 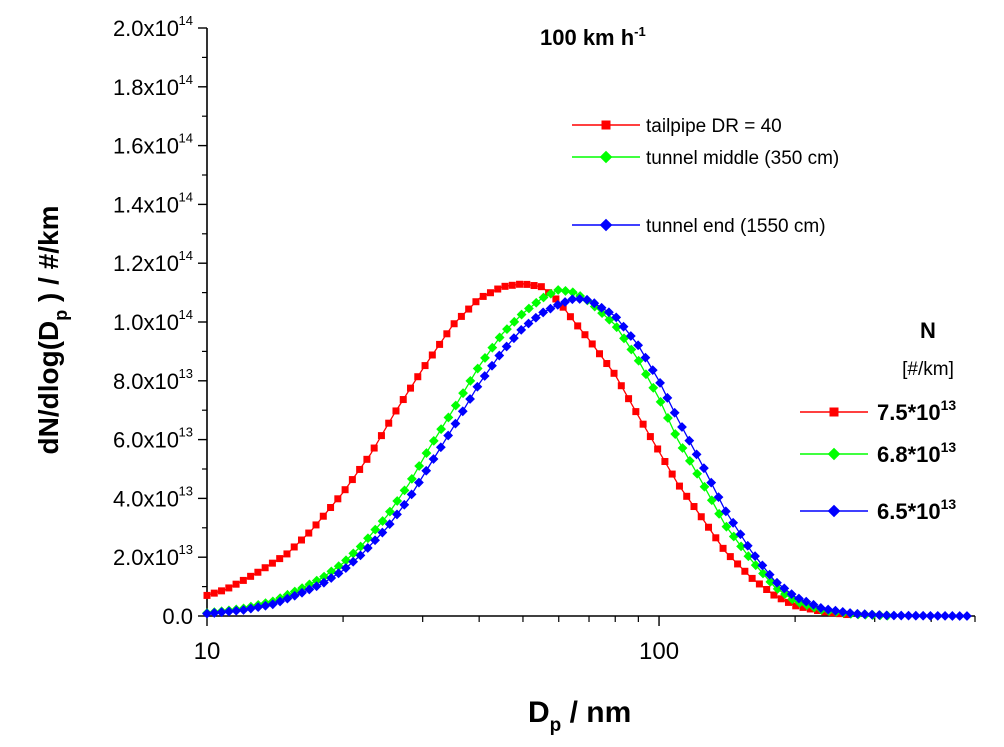 I want to click on y-tick-label: 1.4x10, so click(x=146, y=204).